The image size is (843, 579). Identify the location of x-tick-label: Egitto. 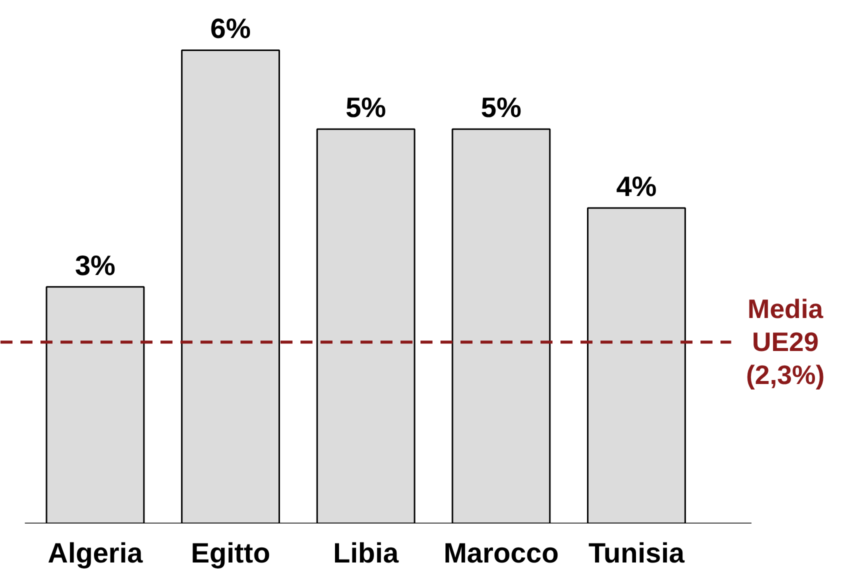
(230, 553).